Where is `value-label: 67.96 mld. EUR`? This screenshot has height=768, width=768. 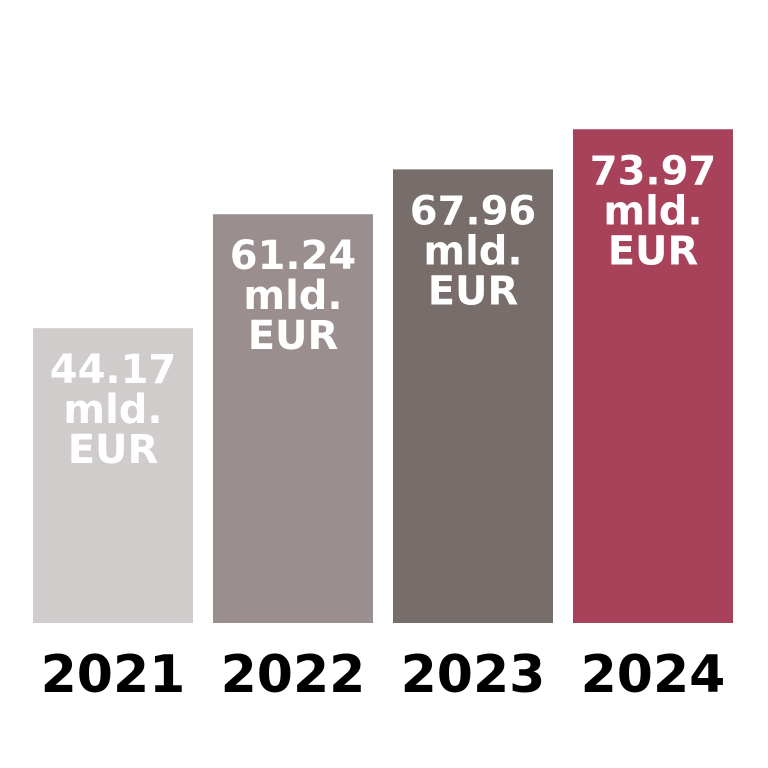 value-label: 67.96 mld. EUR is located at coordinates (473, 251).